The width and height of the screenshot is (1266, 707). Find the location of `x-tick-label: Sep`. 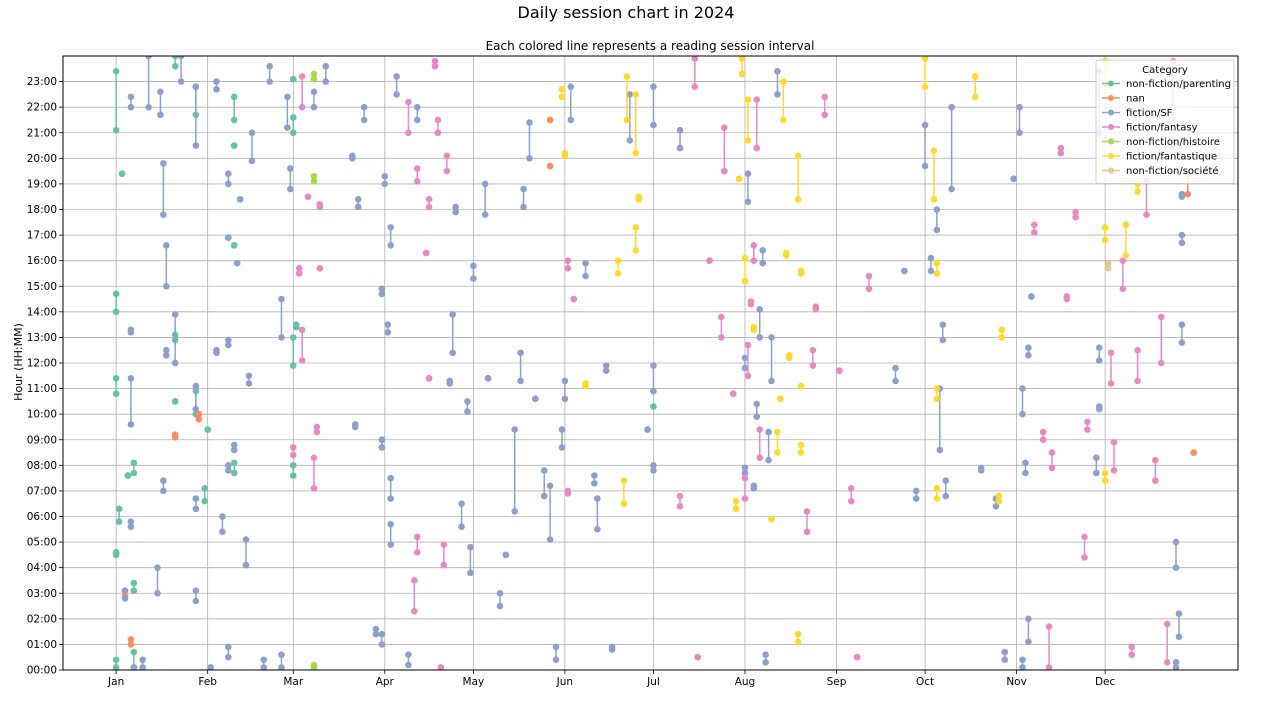

x-tick-label: Sep is located at coordinates (837, 682).